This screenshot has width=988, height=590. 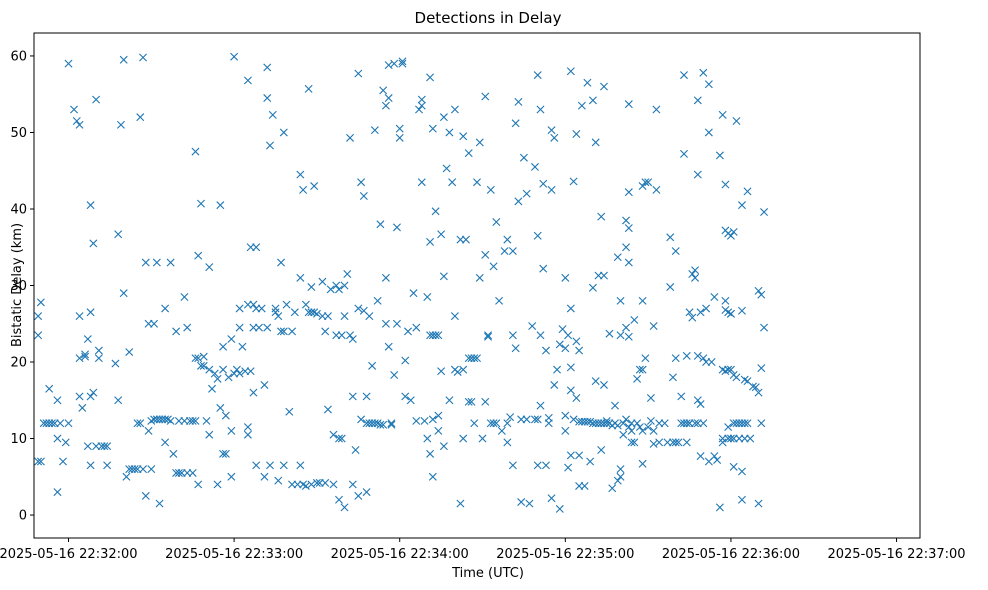 What do you see at coordinates (487, 573) in the screenshot?
I see `x-axis-label: Time (UTC)` at bounding box center [487, 573].